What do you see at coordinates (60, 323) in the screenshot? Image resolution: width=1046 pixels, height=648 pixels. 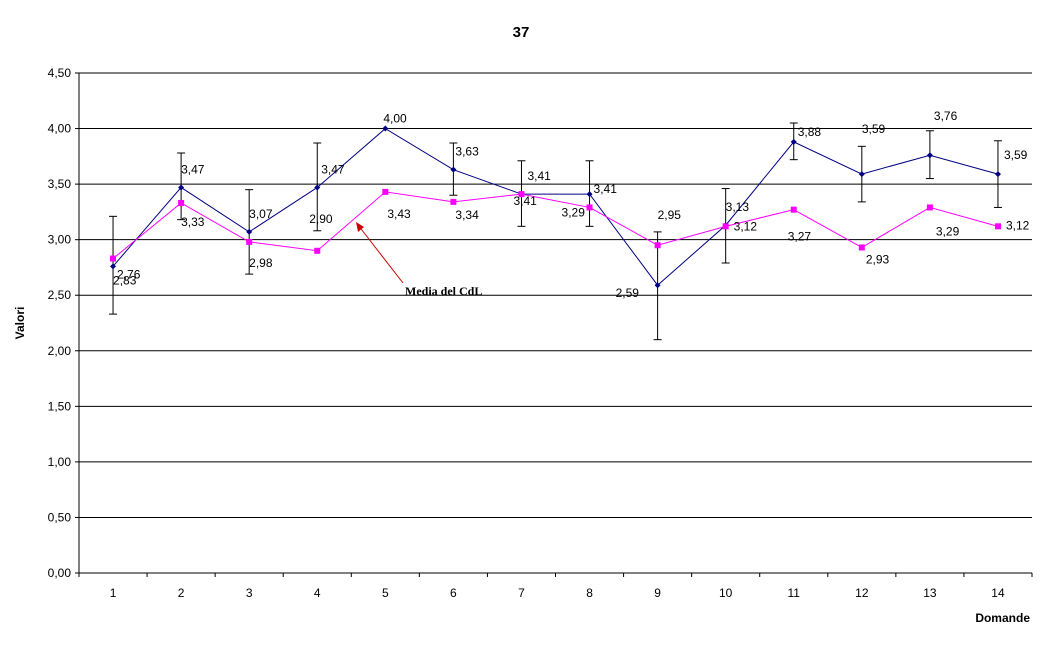 I see `y-tick-labels: 0,00 0,50 1,00 1,50 2,00 2,50 3,00 3,50 4,00 4,50` at bounding box center [60, 323].